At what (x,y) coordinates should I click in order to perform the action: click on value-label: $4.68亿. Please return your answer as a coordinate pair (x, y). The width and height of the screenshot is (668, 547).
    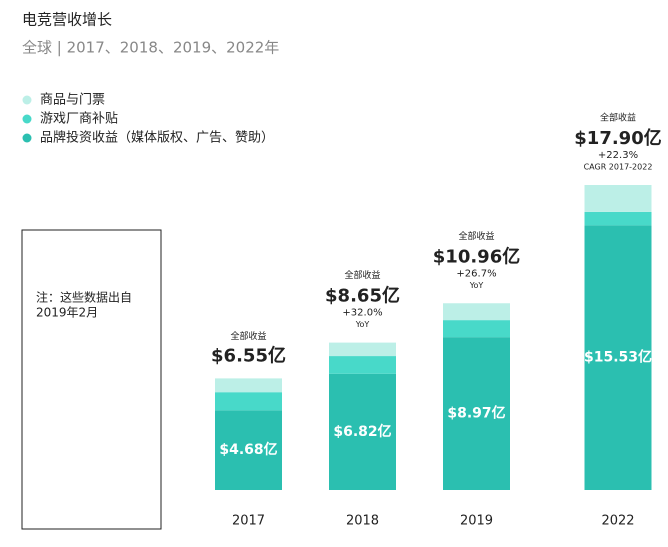
    Looking at the image, I should click on (248, 449).